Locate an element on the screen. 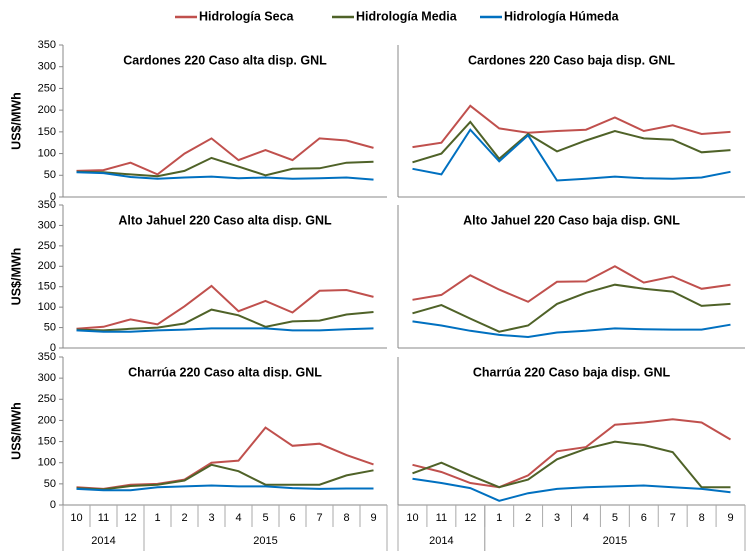  legend-label: Hidrología Media is located at coordinates (407, 16).